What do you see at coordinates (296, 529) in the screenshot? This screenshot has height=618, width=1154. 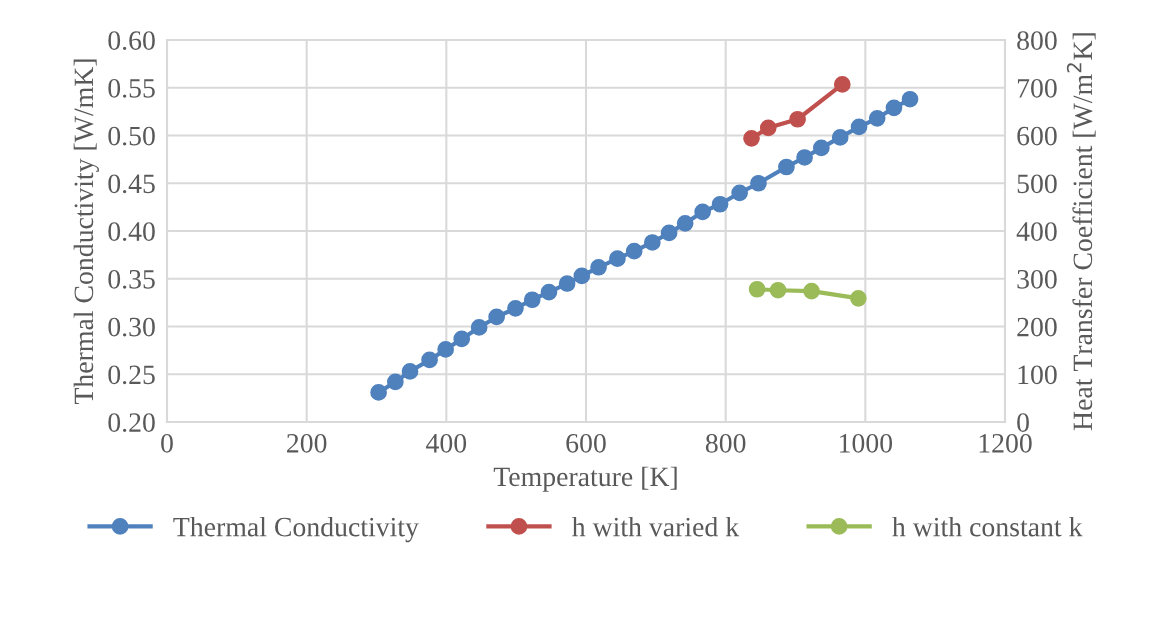 I see `legend-label: Thermal Conductivity` at bounding box center [296, 529].